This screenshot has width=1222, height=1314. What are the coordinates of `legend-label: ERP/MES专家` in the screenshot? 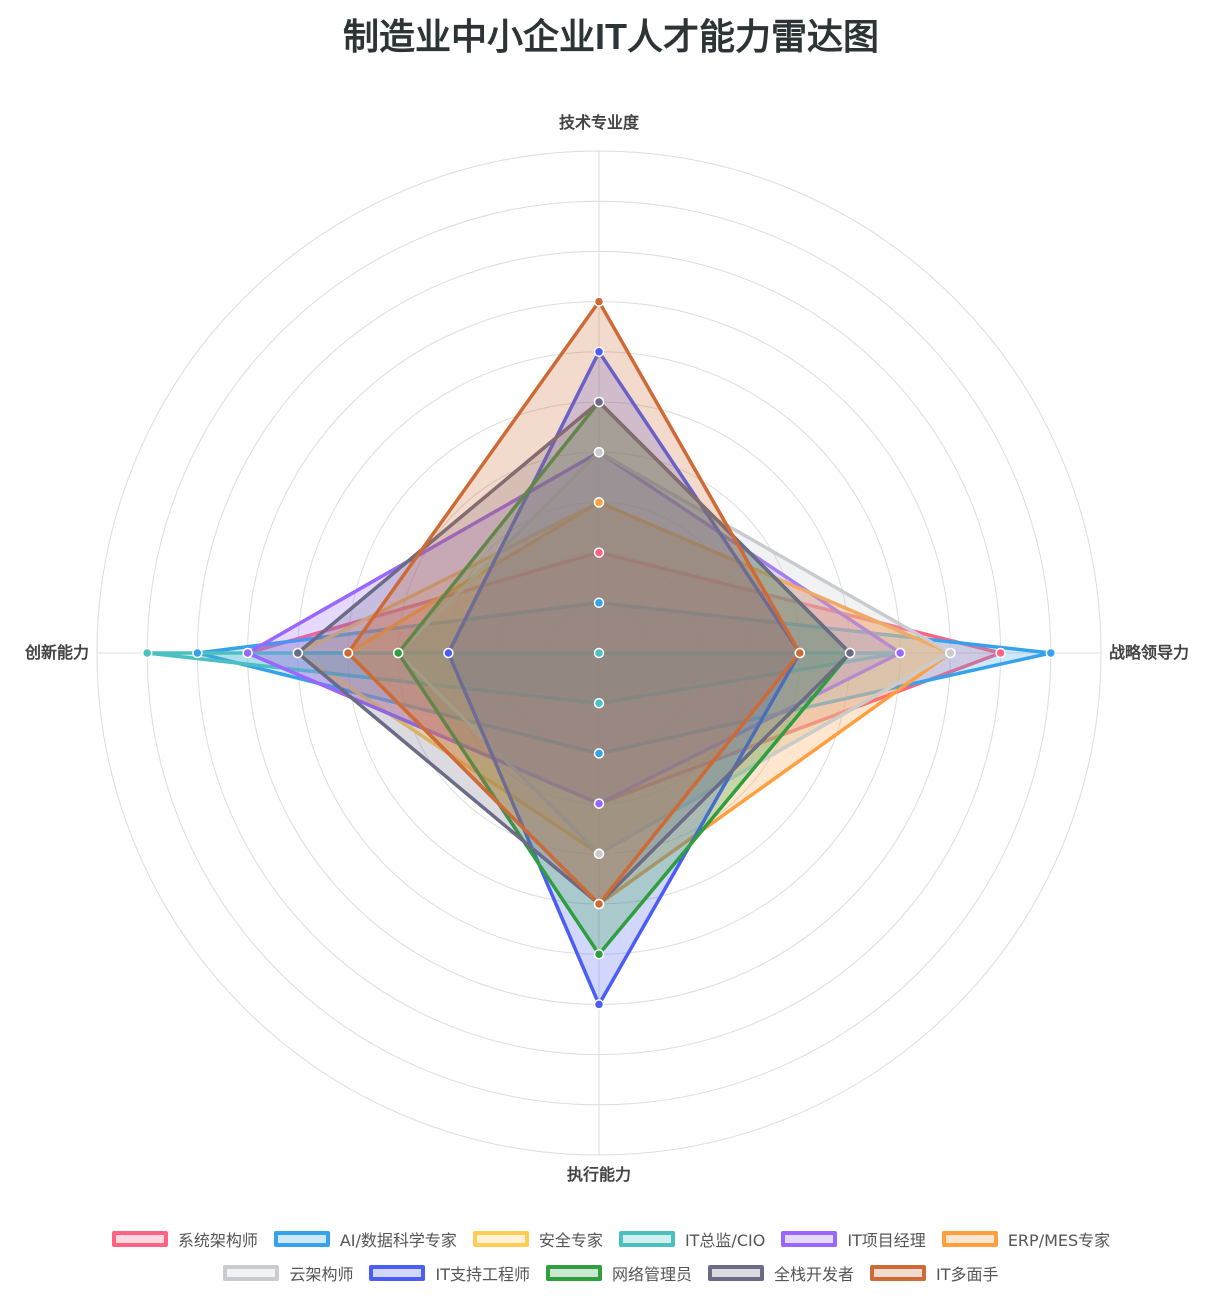 It's located at (1059, 1240).